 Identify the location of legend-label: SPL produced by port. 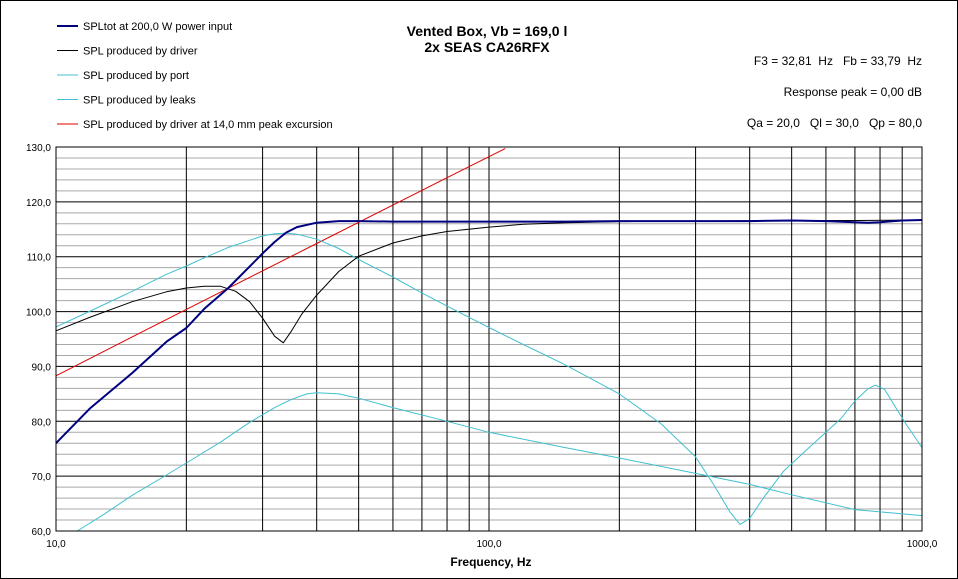
(136, 76).